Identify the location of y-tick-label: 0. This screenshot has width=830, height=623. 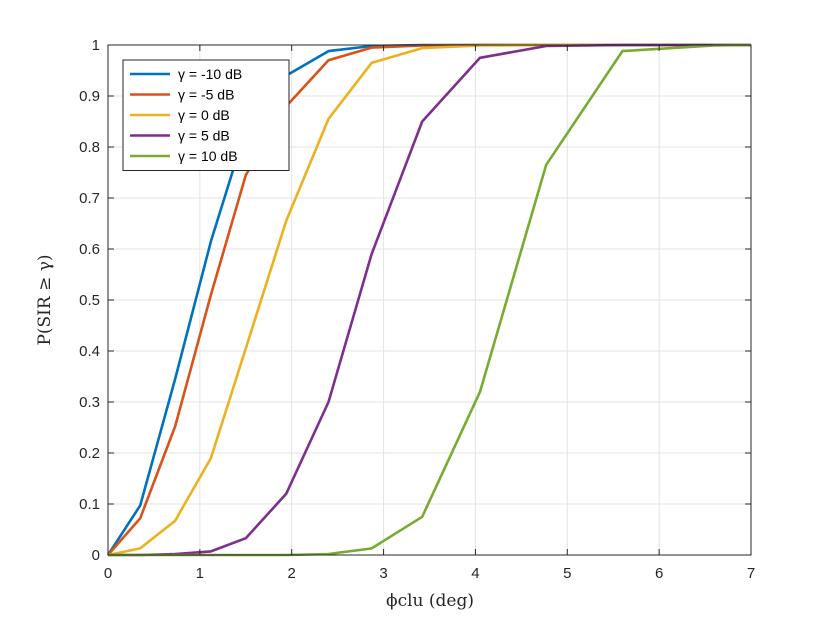
(96, 555).